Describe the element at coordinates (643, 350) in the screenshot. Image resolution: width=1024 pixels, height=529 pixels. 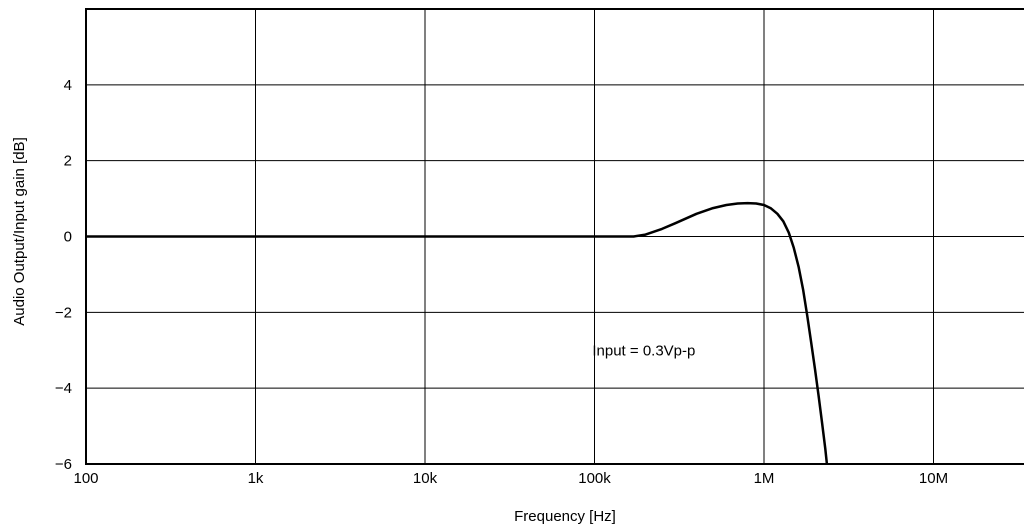
I see `input-annotation: Input = 0.3Vp-p` at that location.